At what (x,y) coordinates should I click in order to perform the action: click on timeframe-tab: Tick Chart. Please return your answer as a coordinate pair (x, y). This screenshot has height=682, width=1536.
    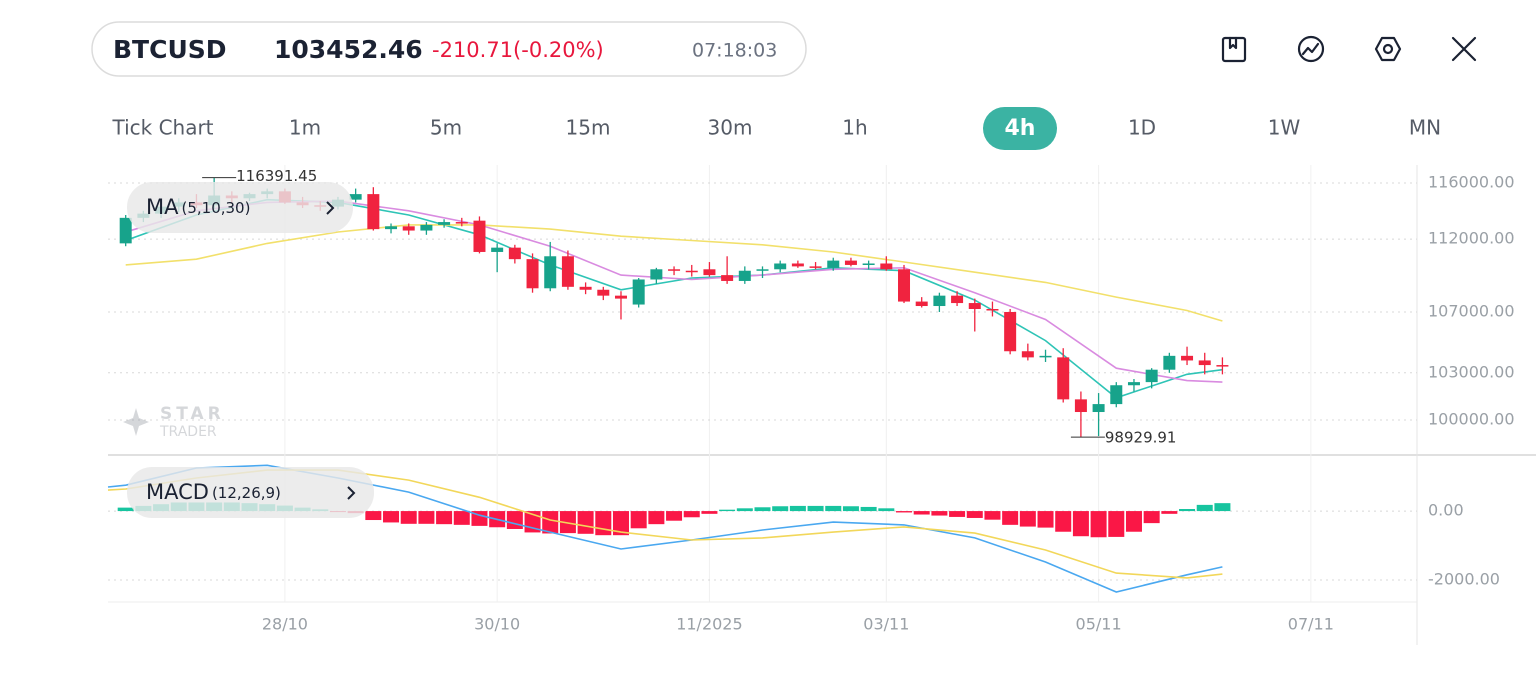
    Looking at the image, I should click on (162, 128).